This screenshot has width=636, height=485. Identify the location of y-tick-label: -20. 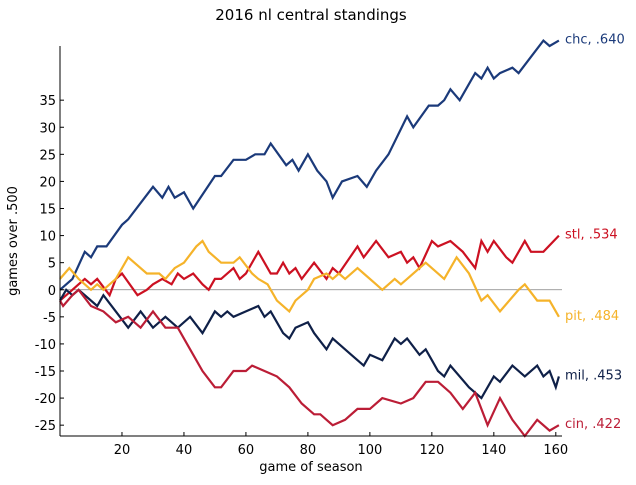
(45, 399).